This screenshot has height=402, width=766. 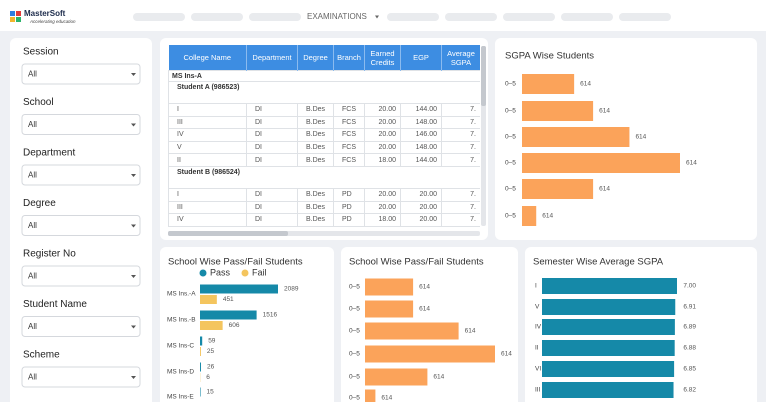 What do you see at coordinates (211, 351) in the screenshot?
I see `value-label: 25` at bounding box center [211, 351].